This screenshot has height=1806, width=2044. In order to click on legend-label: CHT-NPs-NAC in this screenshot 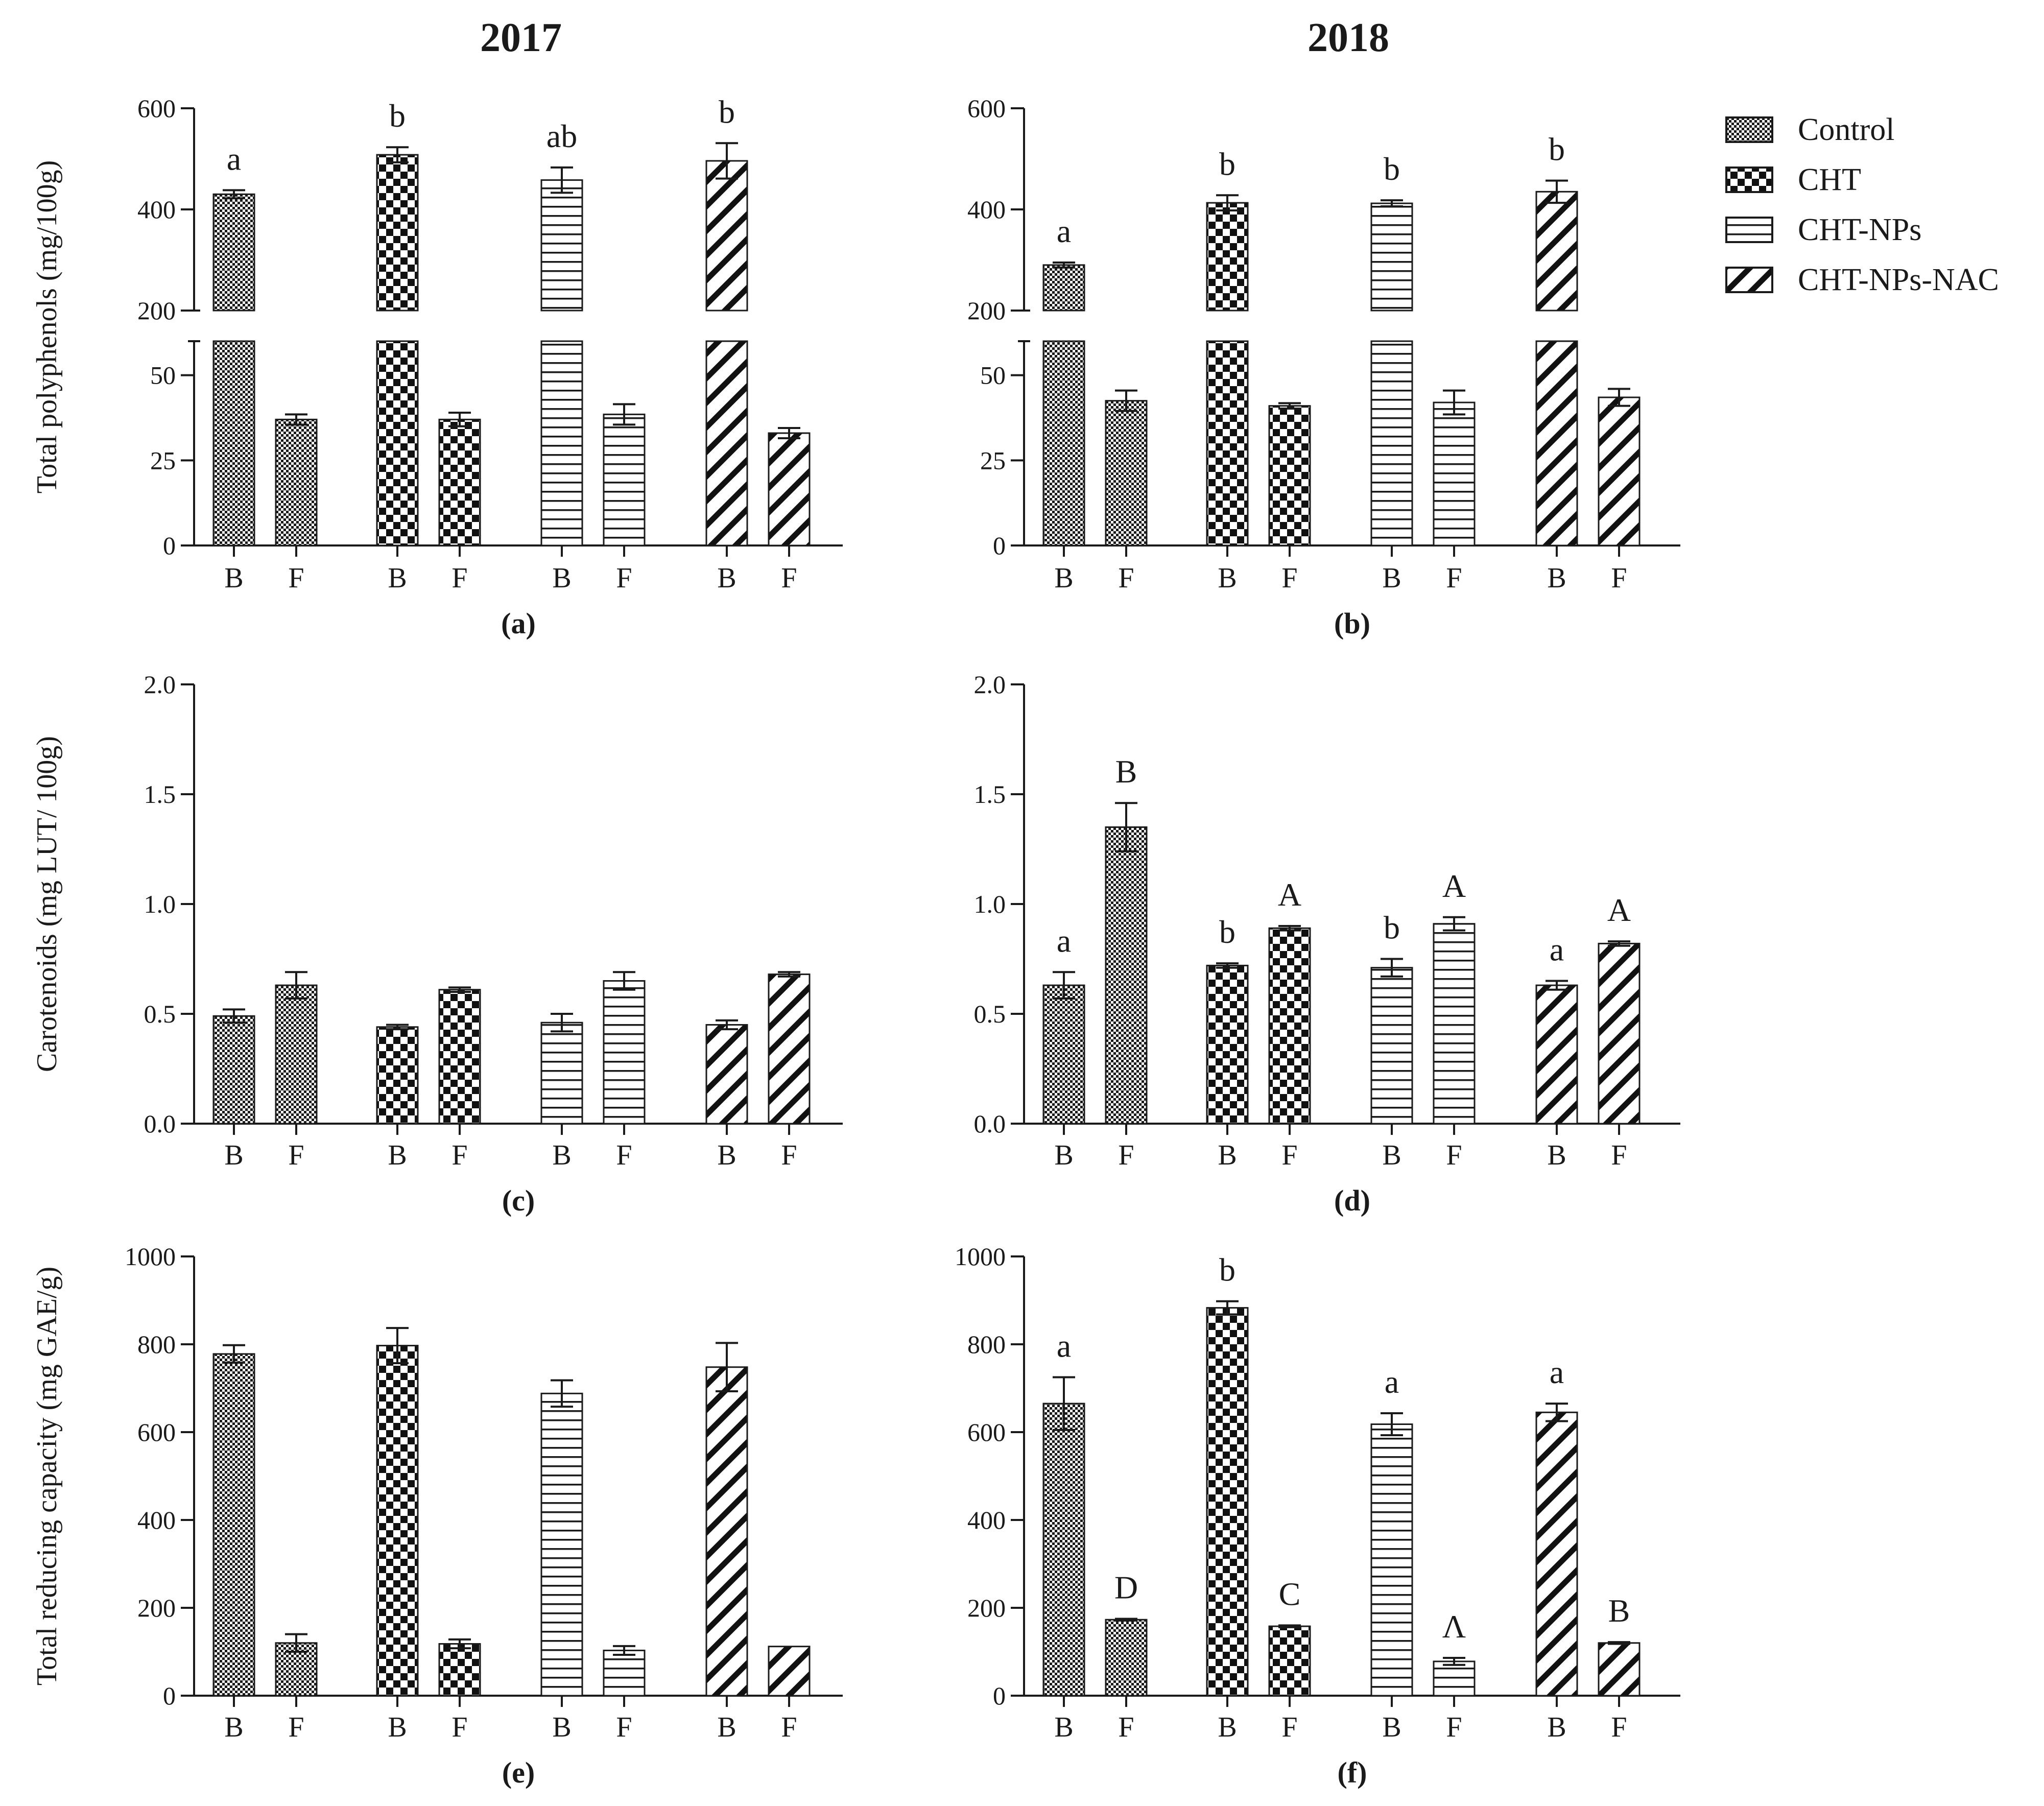, I will do `click(1898, 280)`.